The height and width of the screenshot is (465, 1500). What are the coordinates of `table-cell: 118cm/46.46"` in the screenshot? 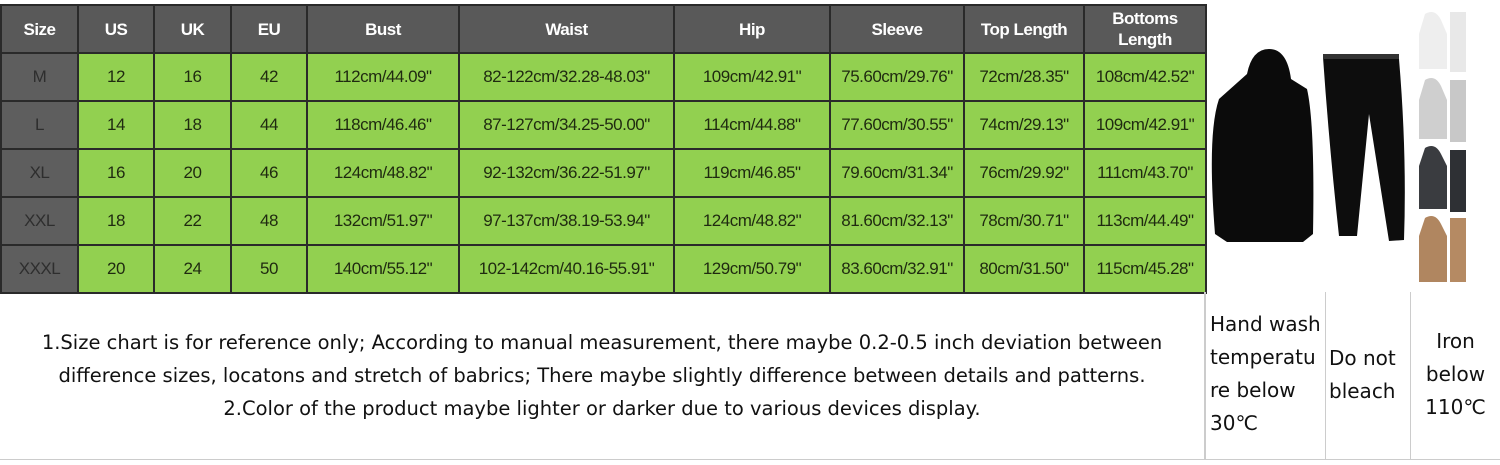 It's located at (383, 125).